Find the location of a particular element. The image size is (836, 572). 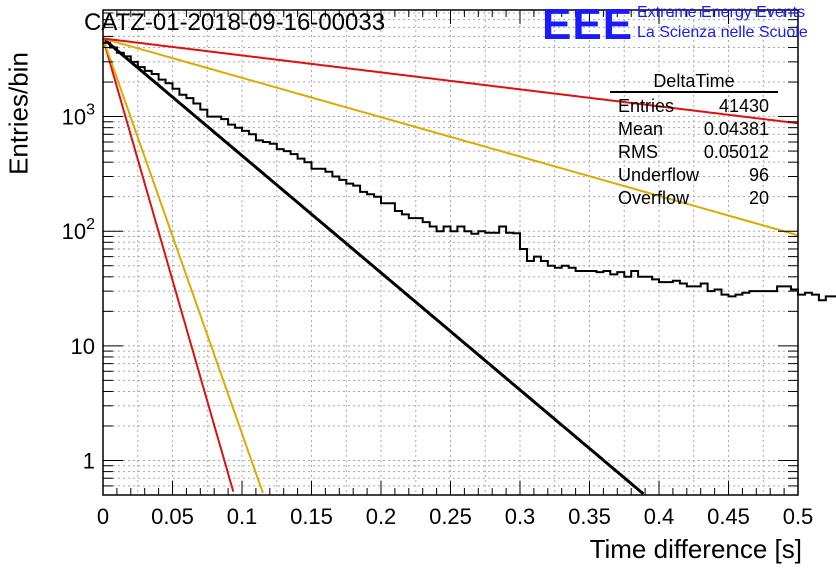

x-tick-label: 0.45 is located at coordinates (728, 516).